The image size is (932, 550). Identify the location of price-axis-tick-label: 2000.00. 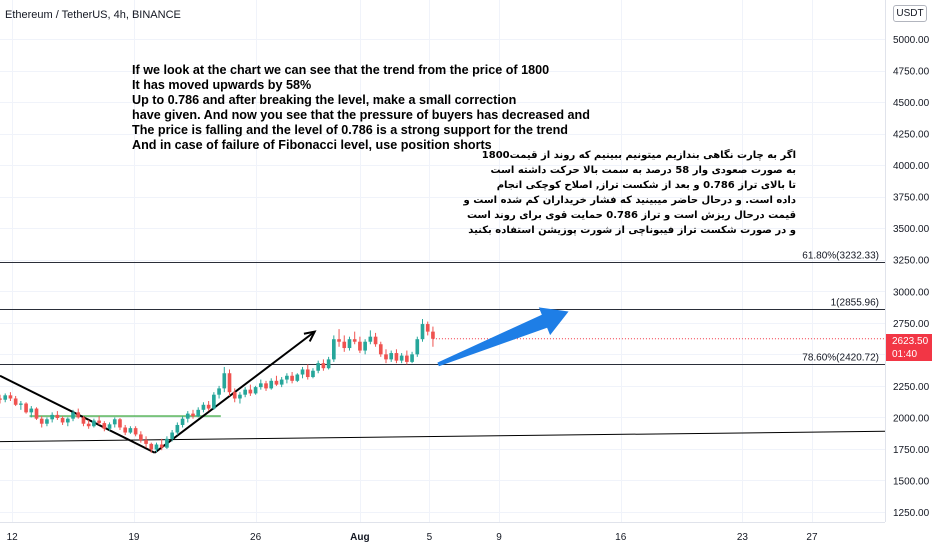
(911, 418).